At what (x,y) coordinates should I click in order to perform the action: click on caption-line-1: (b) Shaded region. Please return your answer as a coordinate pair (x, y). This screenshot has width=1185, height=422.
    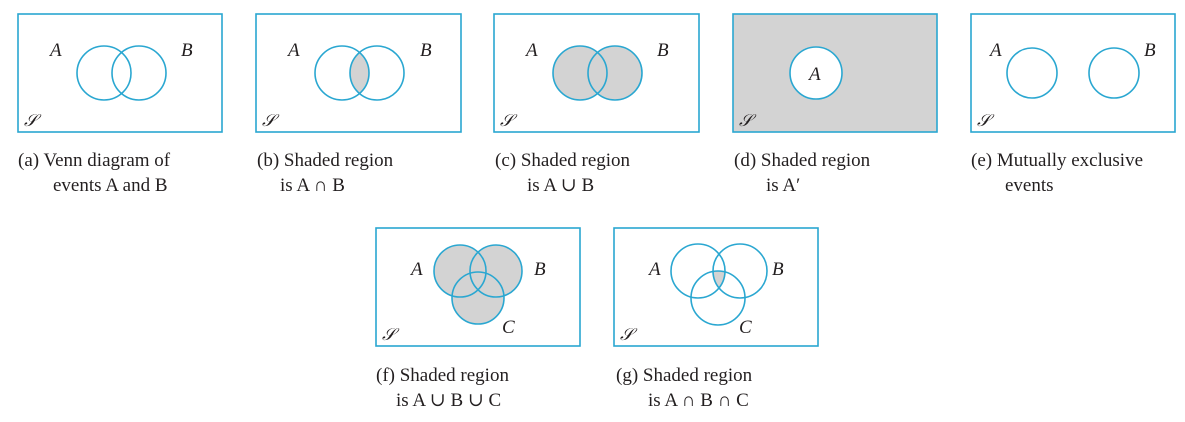
    Looking at the image, I should click on (325, 160).